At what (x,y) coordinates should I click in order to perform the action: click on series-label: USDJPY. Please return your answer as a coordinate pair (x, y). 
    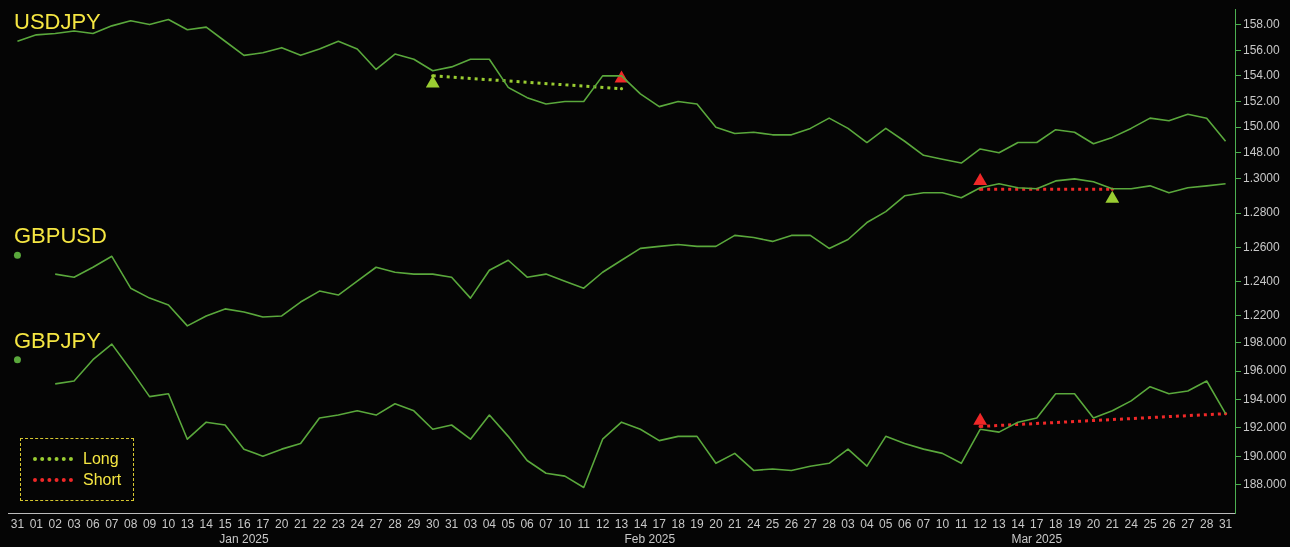
    Looking at the image, I should click on (58, 22).